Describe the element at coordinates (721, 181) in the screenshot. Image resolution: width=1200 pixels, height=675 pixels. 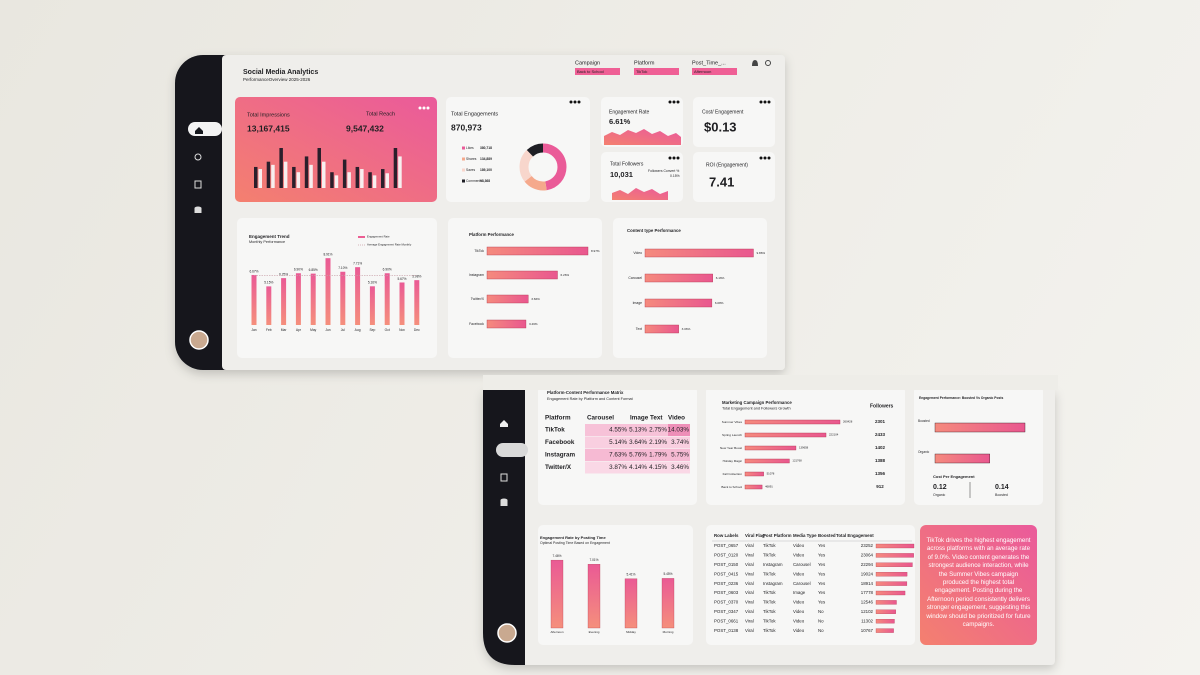
I see `kpi-value: 7.41` at that location.